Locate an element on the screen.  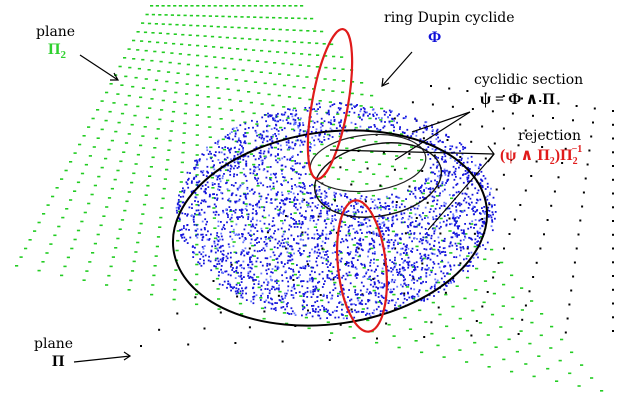
rejection-curve-upper is located at coordinates (330, 104).